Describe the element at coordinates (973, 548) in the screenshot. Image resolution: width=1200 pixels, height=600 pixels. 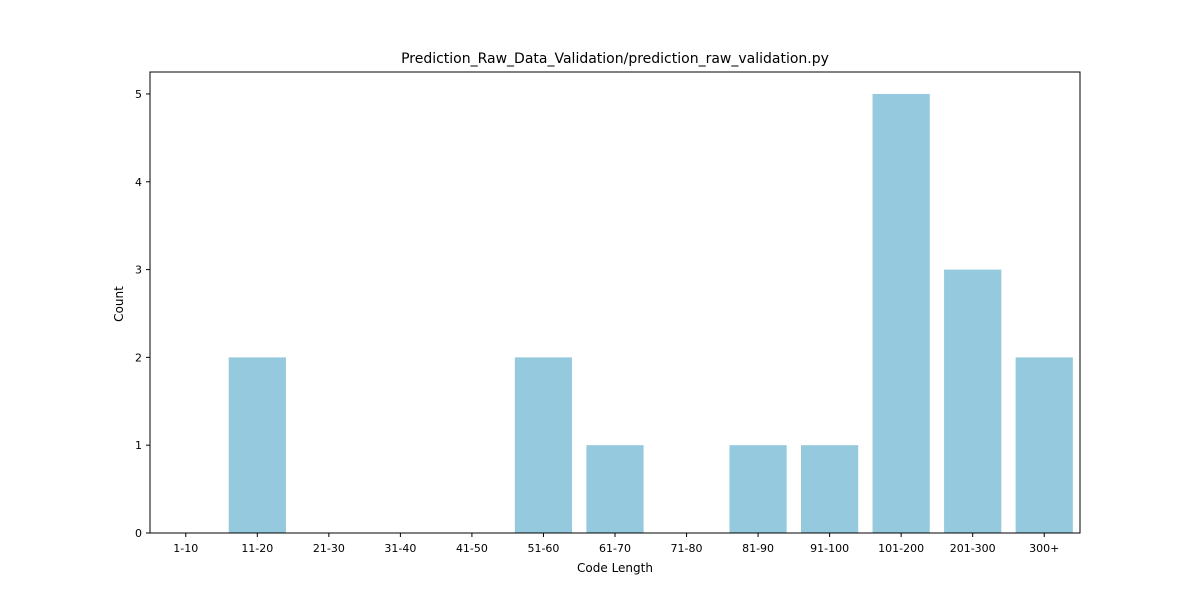
I see `x-tick-label: 201-300` at that location.